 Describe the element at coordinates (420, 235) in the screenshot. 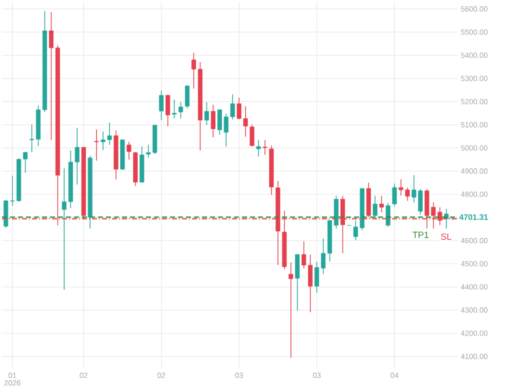

I see `annotation: TP1` at that location.